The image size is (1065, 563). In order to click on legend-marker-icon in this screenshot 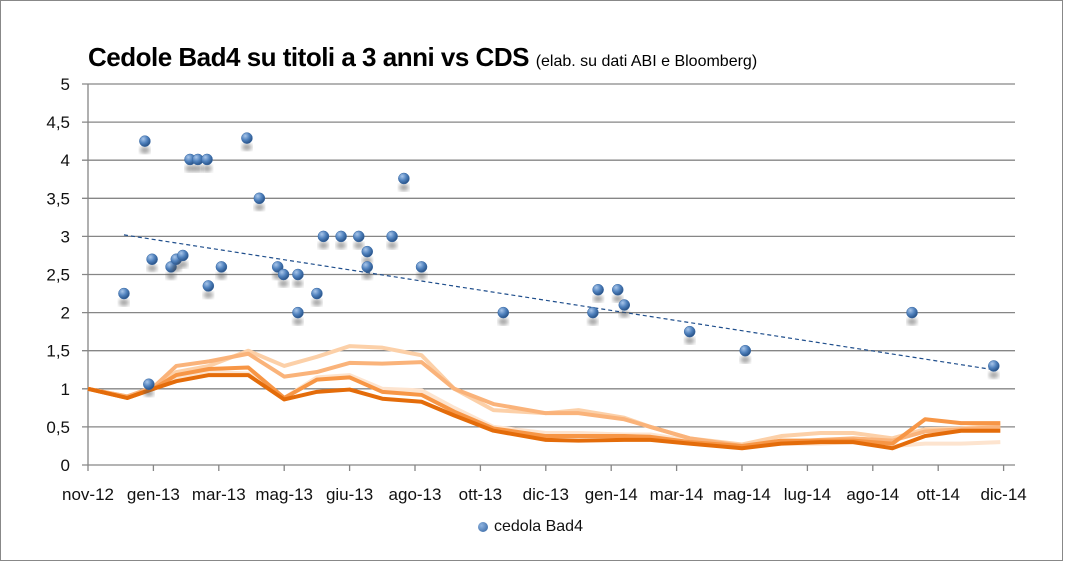, I will do `click(483, 527)`.